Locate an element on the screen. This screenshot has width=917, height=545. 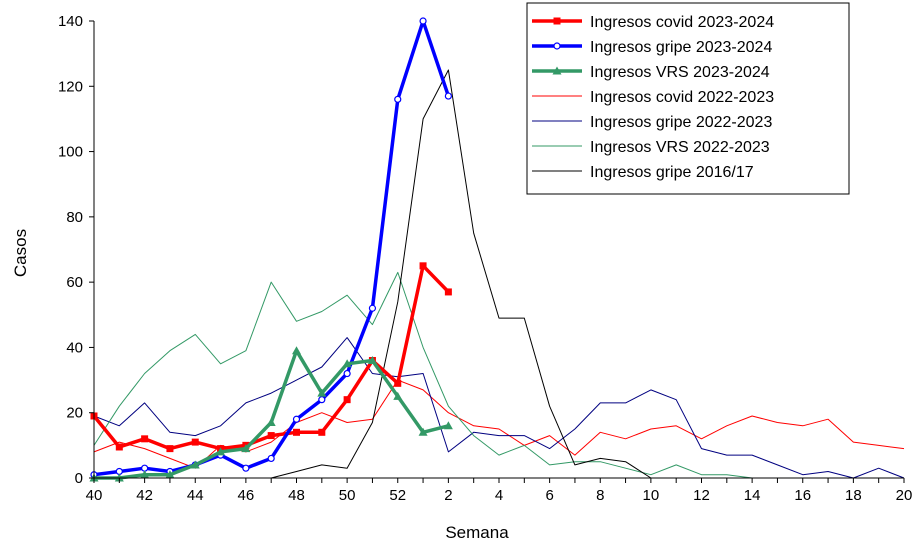
y-tick-label: 60 is located at coordinates (74, 282).